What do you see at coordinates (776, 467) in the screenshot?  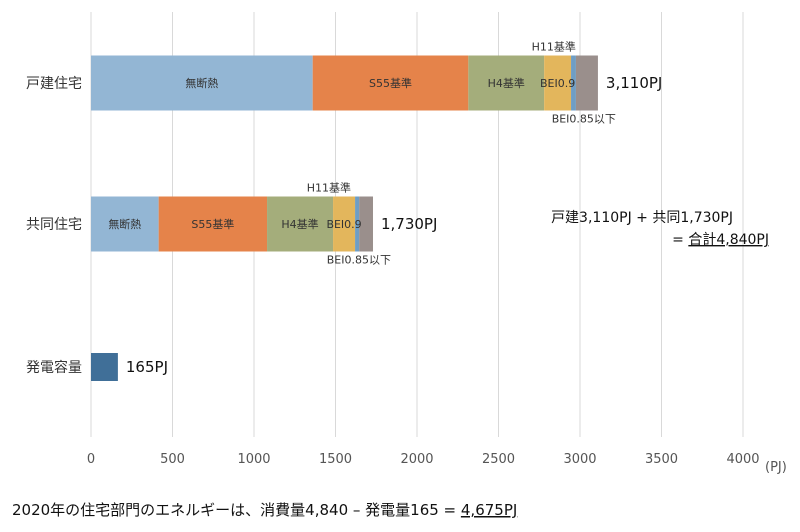 I see `x-axis-unit: (PJ)` at bounding box center [776, 467].